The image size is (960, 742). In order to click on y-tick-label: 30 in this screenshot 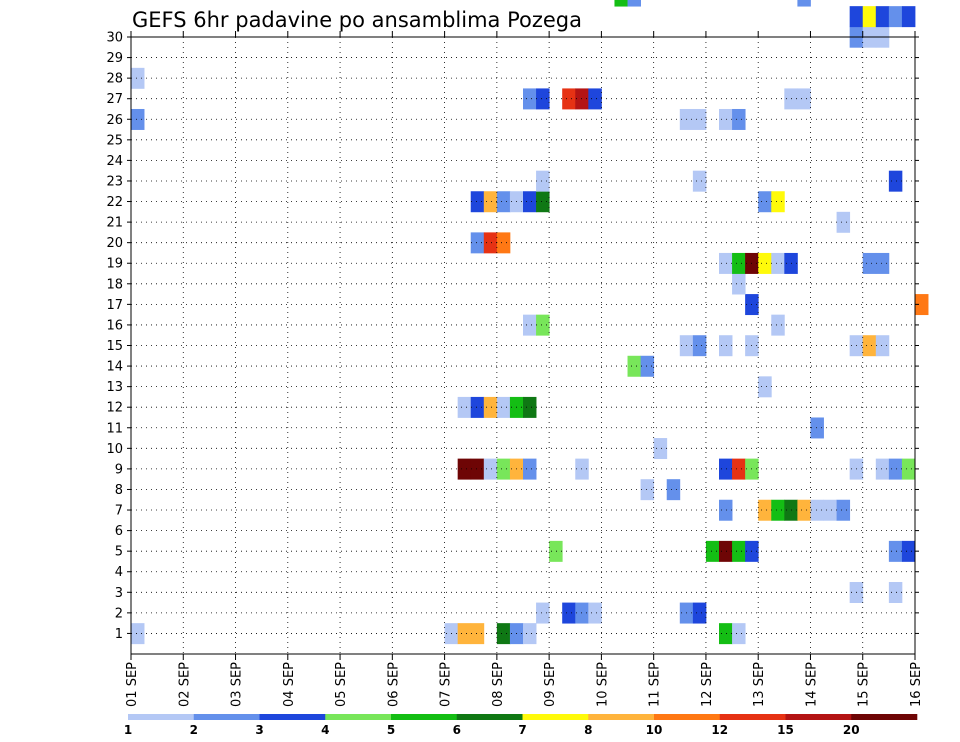, I will do `click(114, 38)`.